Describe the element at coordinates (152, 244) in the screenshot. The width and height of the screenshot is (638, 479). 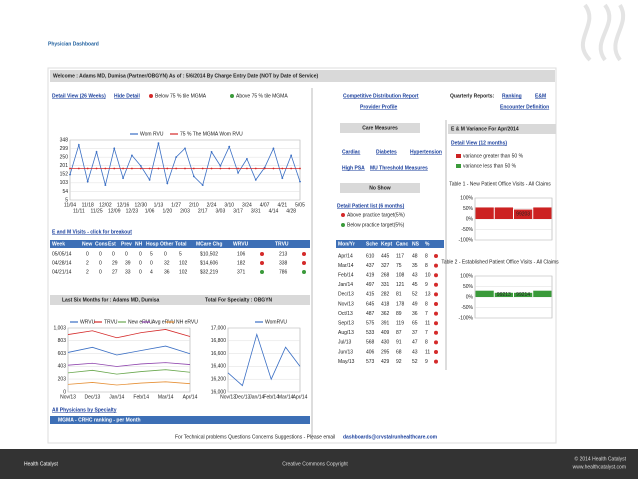
I see `column-header: Hosp` at that location.